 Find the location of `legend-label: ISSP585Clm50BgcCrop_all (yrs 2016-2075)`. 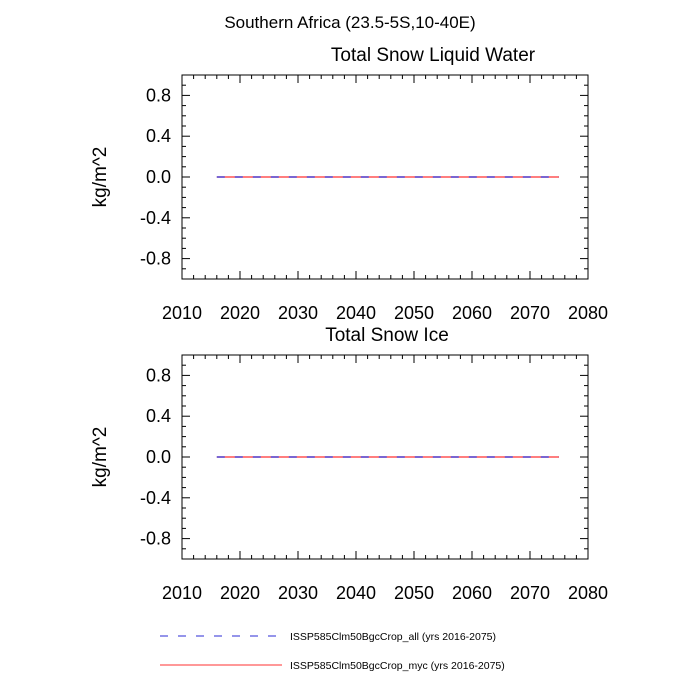

legend-label: ISSP585Clm50BgcCrop_all (yrs 2016-2075) is located at coordinates (393, 637).